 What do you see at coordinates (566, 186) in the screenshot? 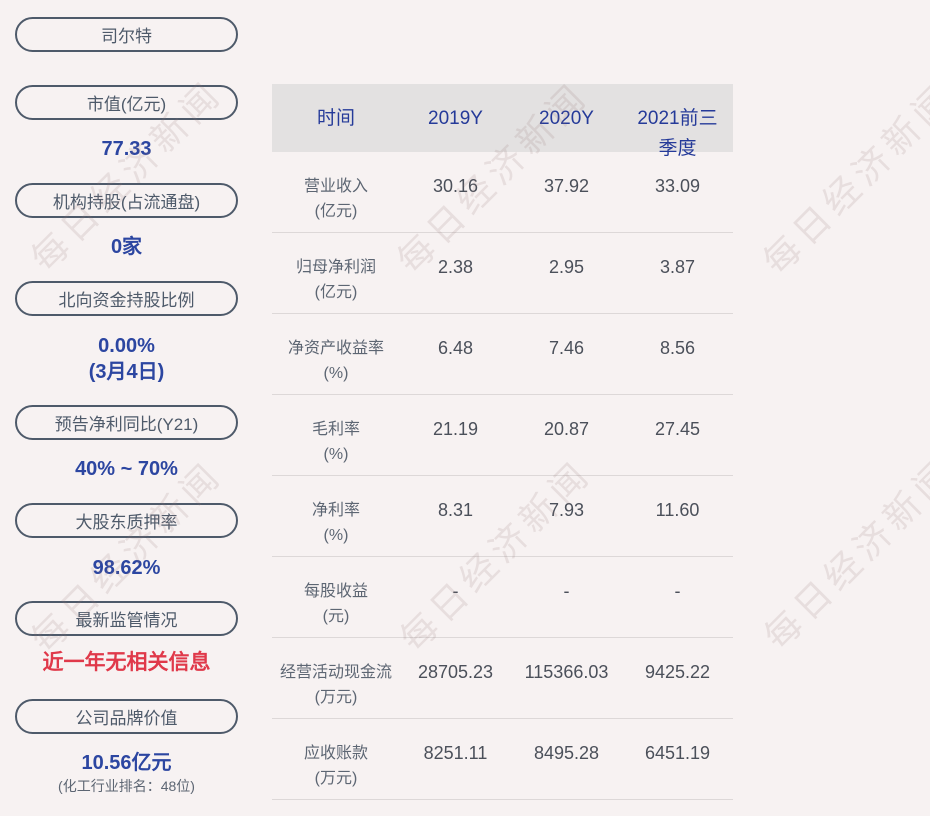
I see `row-value: 37.92` at bounding box center [566, 186].